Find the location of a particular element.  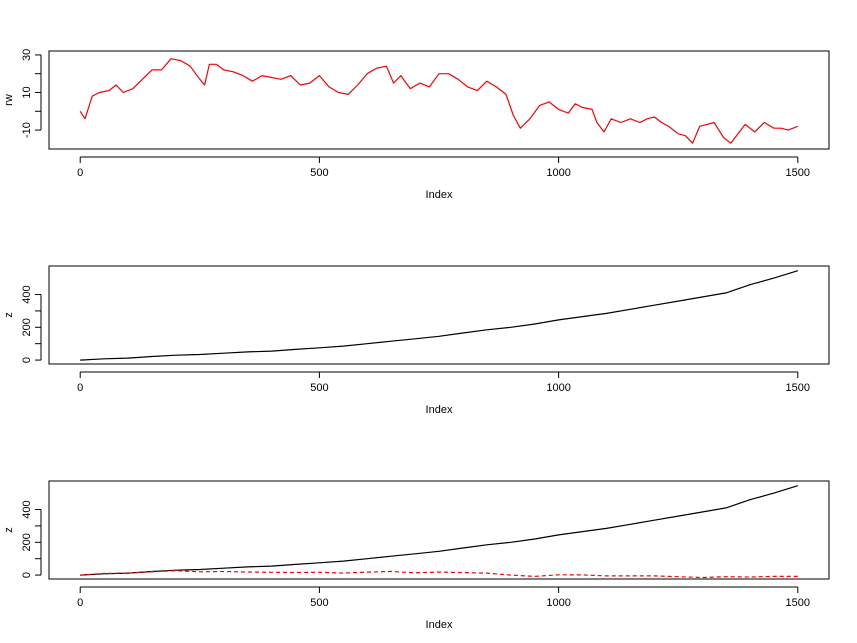

y-tick-label: 10 is located at coordinates (27, 92).